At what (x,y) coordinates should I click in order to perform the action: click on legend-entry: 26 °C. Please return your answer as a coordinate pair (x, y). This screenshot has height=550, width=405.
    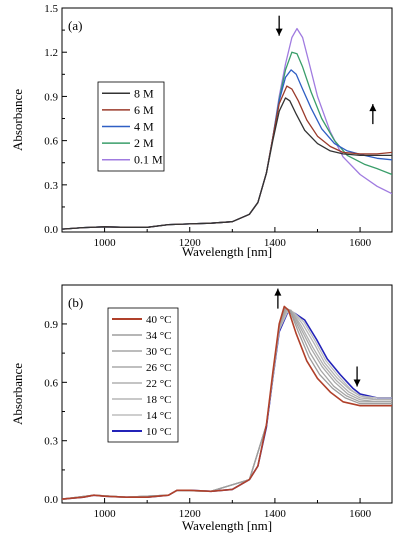
    Looking at the image, I should click on (159, 368).